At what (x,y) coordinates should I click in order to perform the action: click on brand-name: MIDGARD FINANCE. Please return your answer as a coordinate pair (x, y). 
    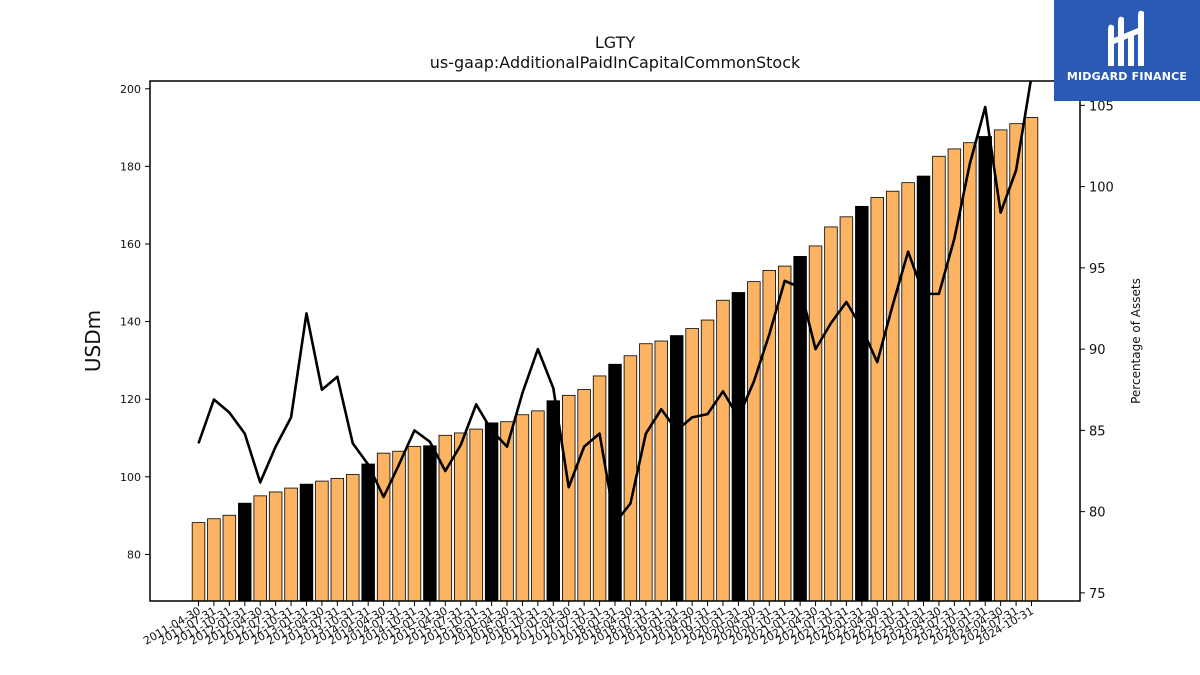
    Looking at the image, I should click on (1127, 76).